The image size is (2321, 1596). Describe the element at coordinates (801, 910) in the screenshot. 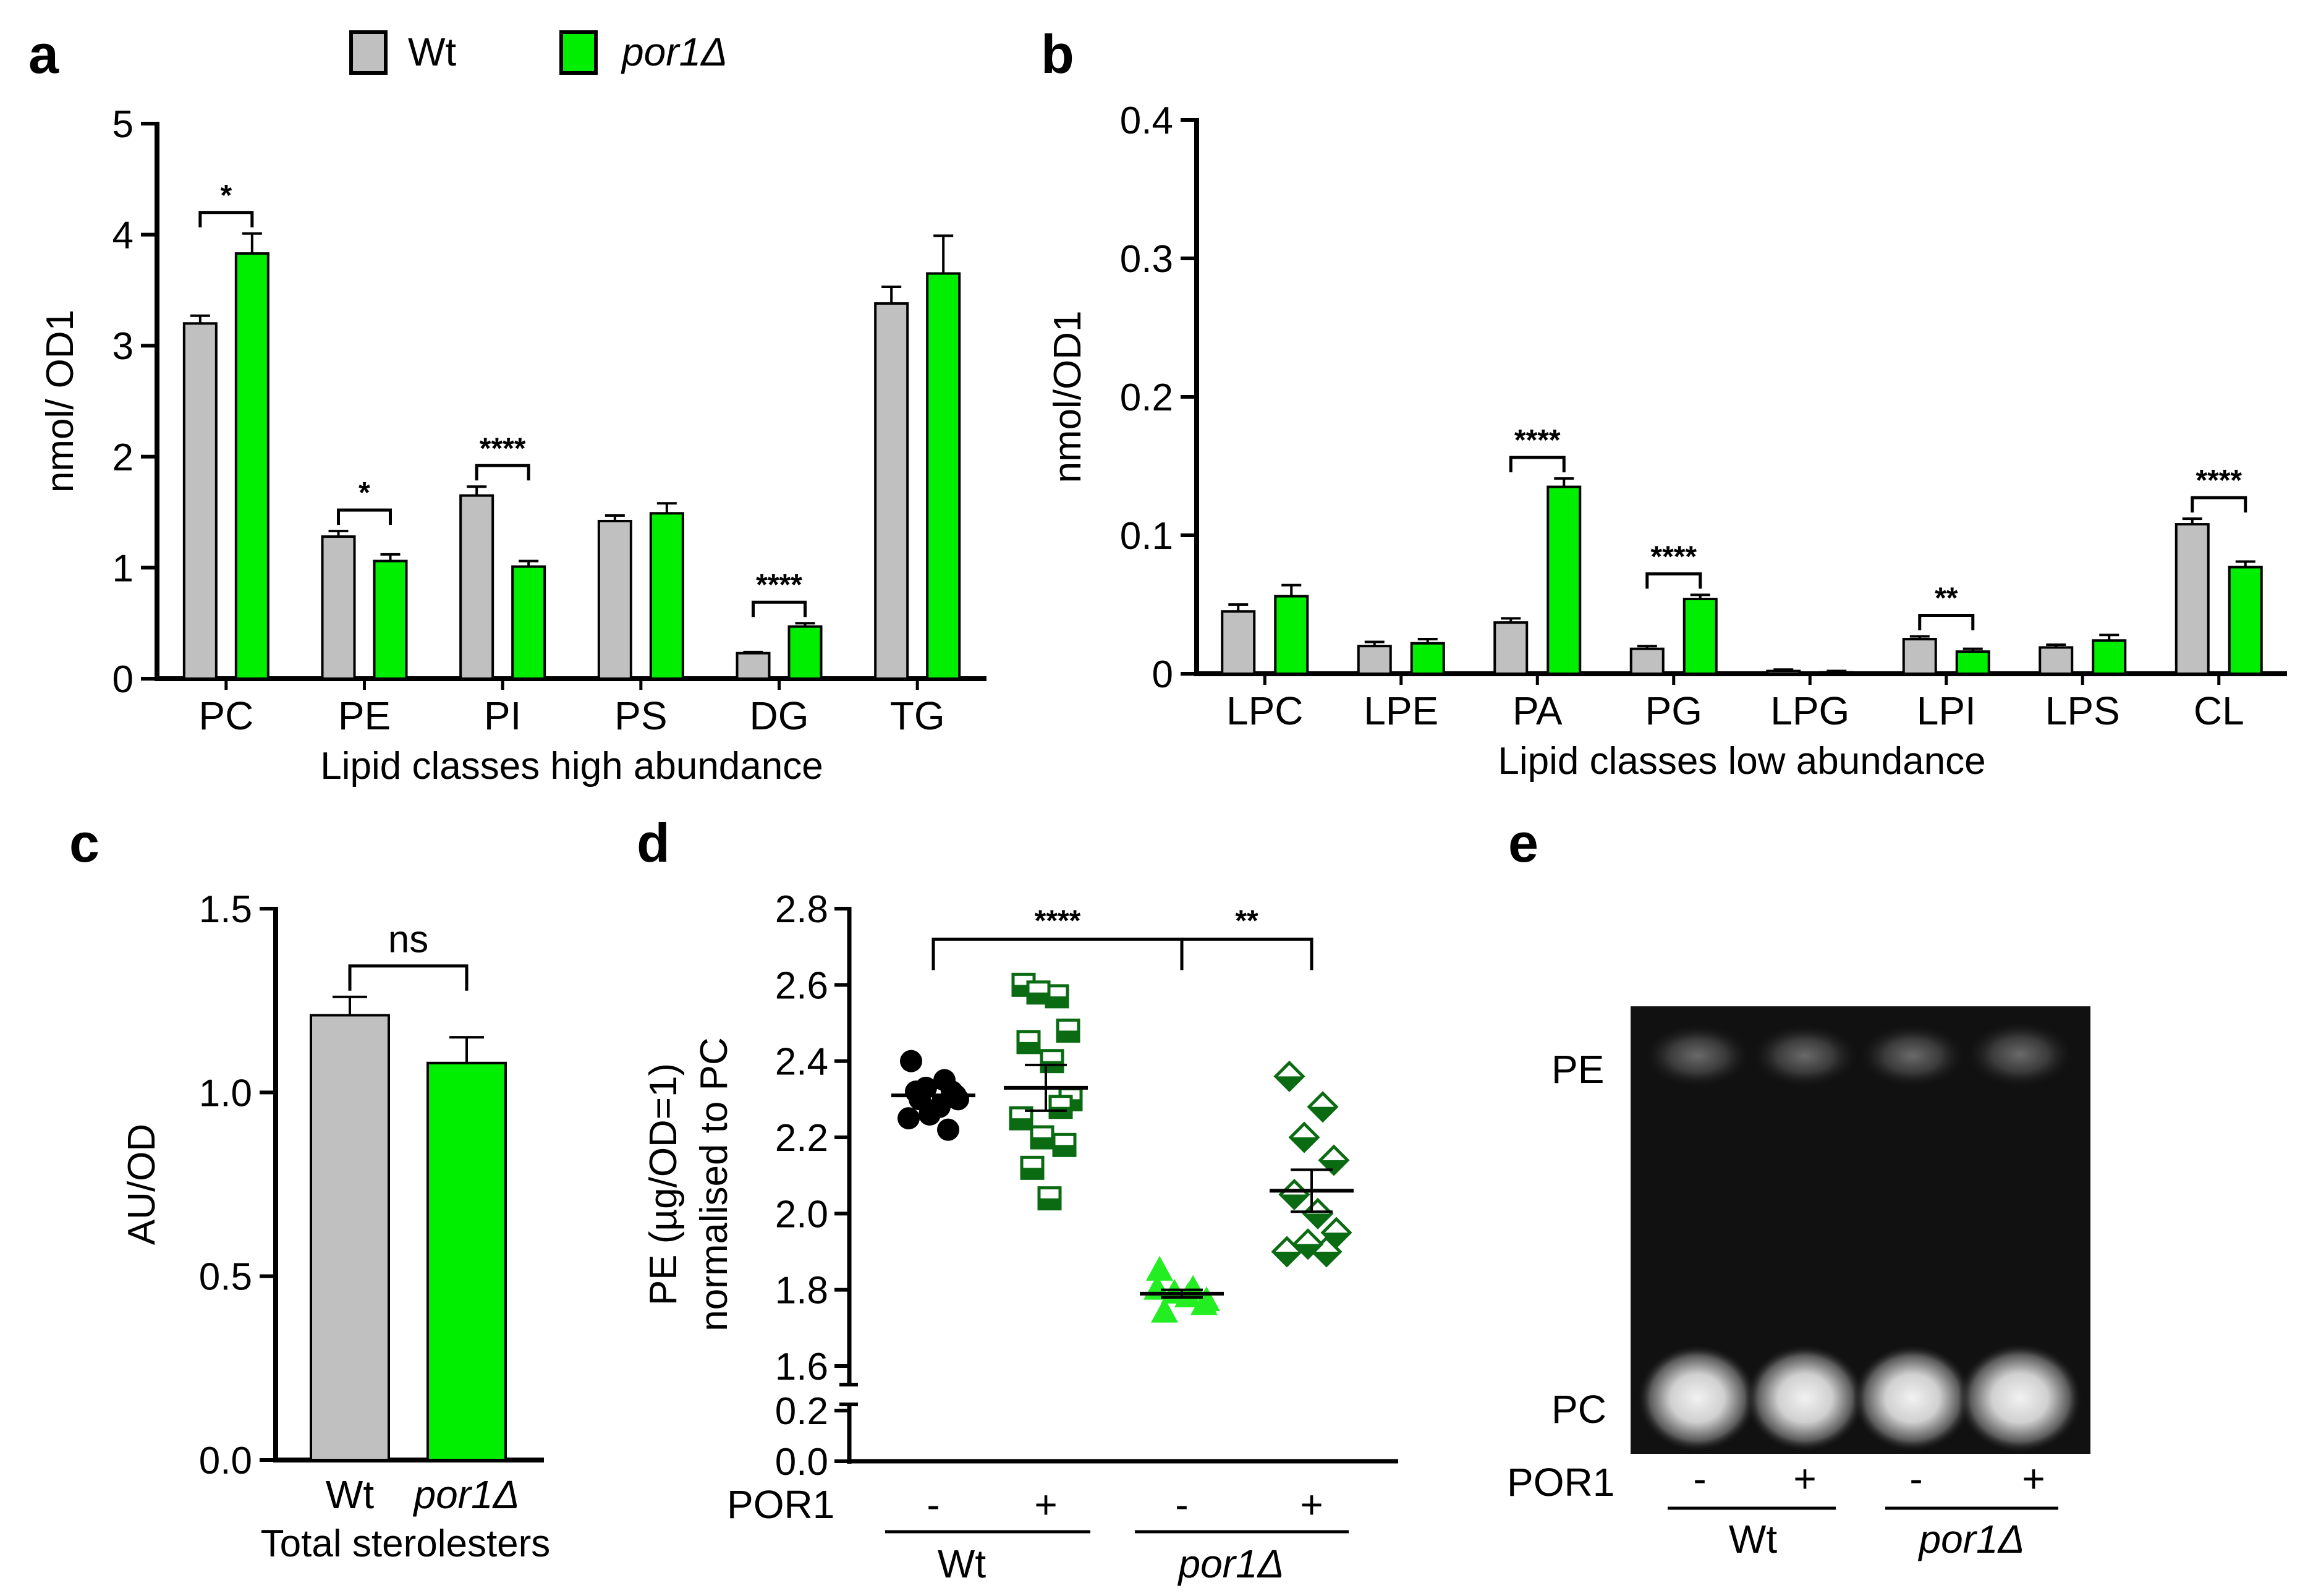

I see `y-tick-label: 2.8` at that location.